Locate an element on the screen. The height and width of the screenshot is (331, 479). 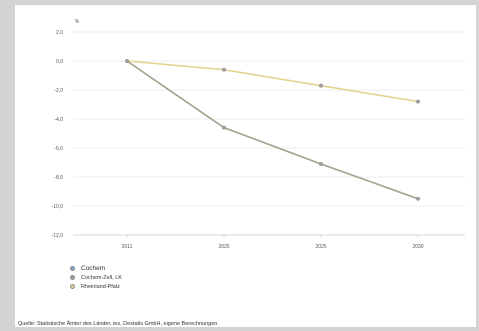
y-tick-label: -10,0 is located at coordinates (58, 207).